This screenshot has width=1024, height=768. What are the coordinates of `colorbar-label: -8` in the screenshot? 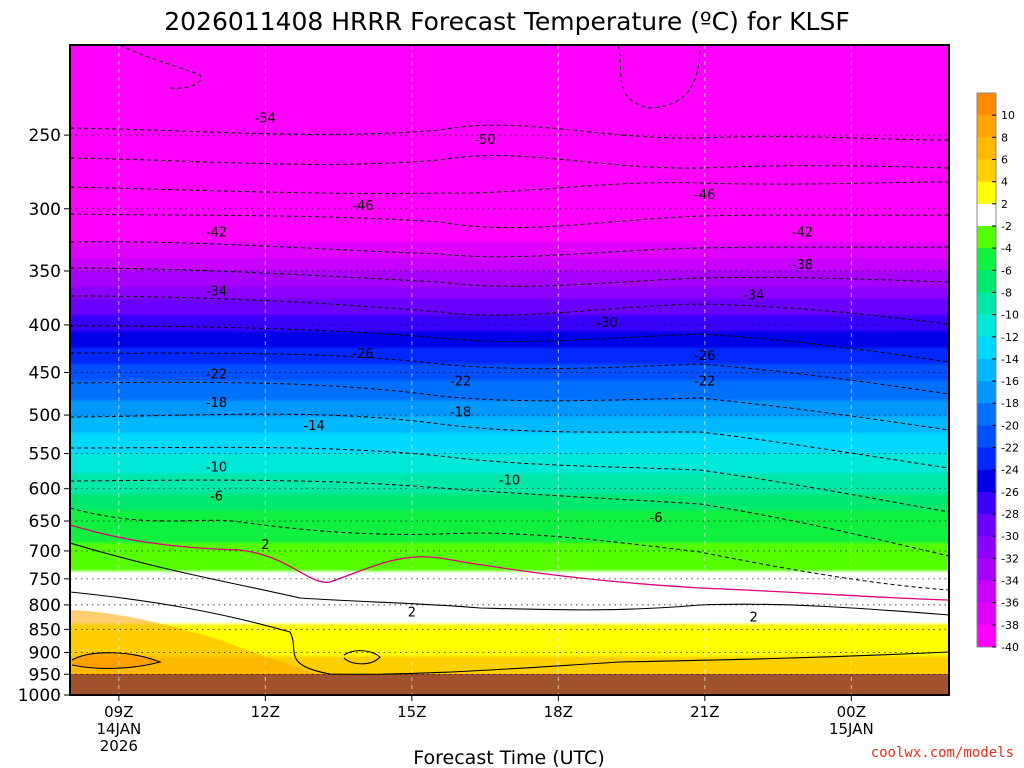 It's located at (1006, 292).